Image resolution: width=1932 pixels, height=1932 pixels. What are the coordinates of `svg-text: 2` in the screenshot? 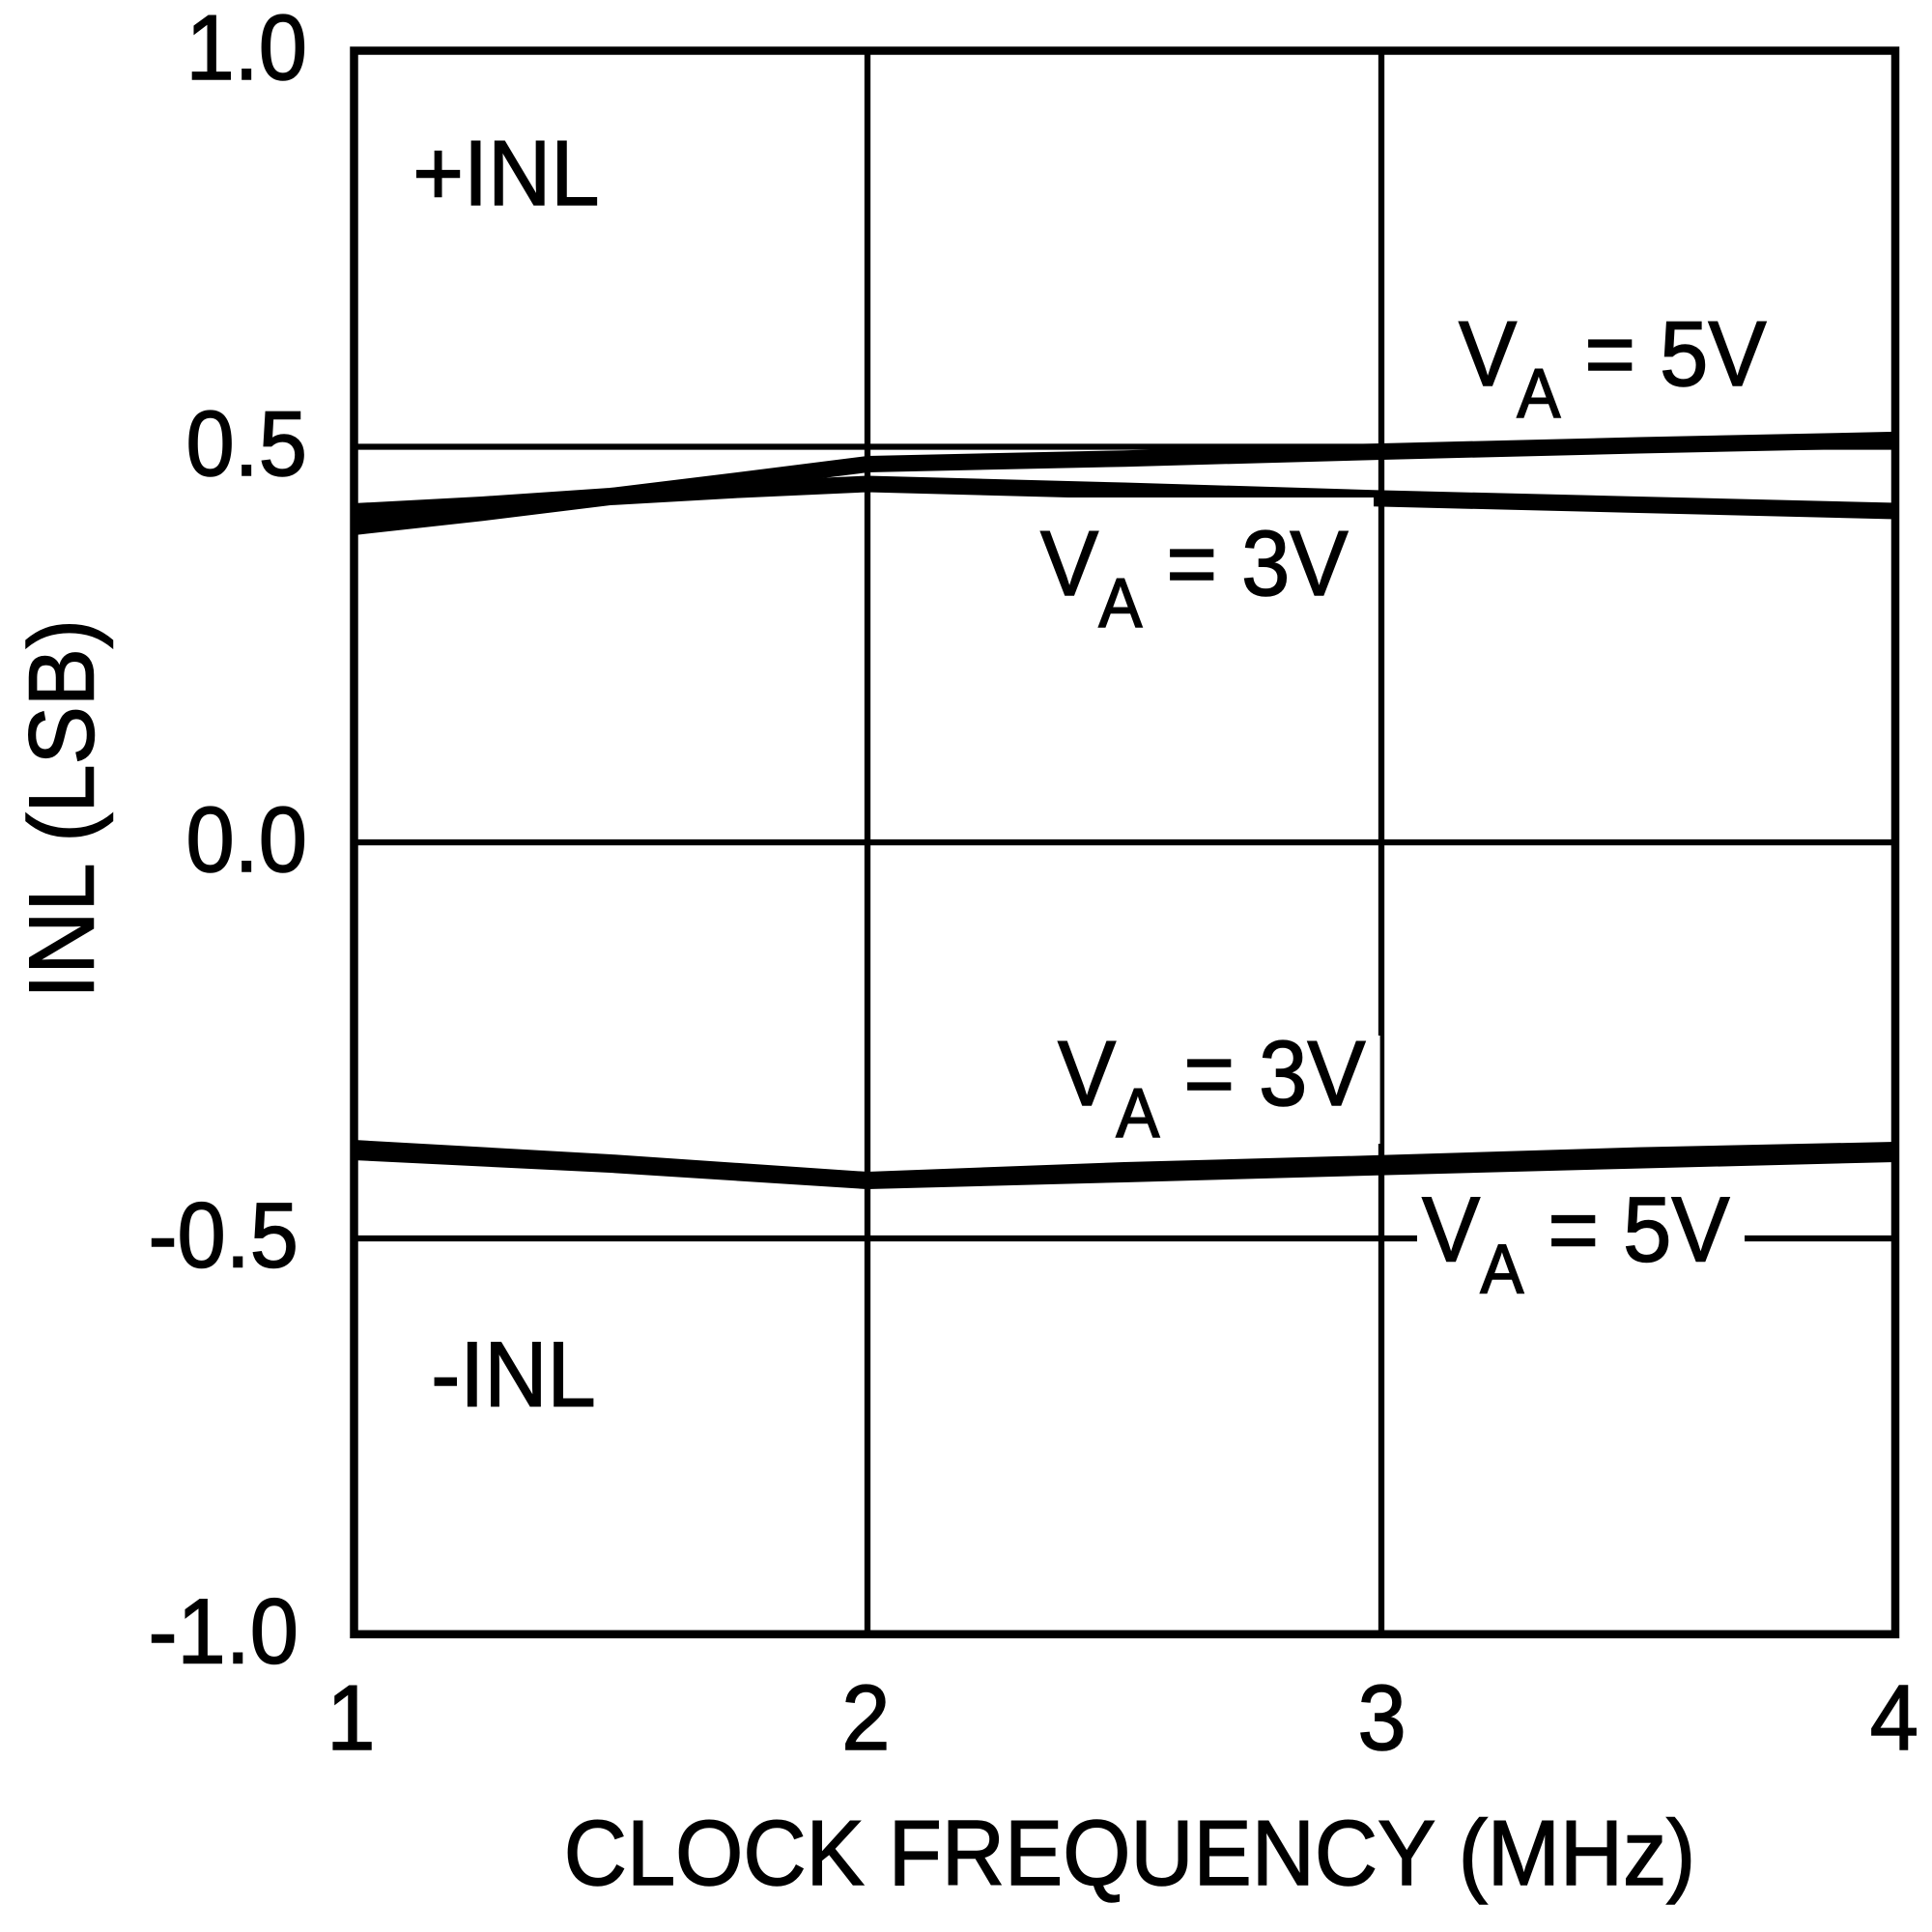 It's located at (865, 1717).